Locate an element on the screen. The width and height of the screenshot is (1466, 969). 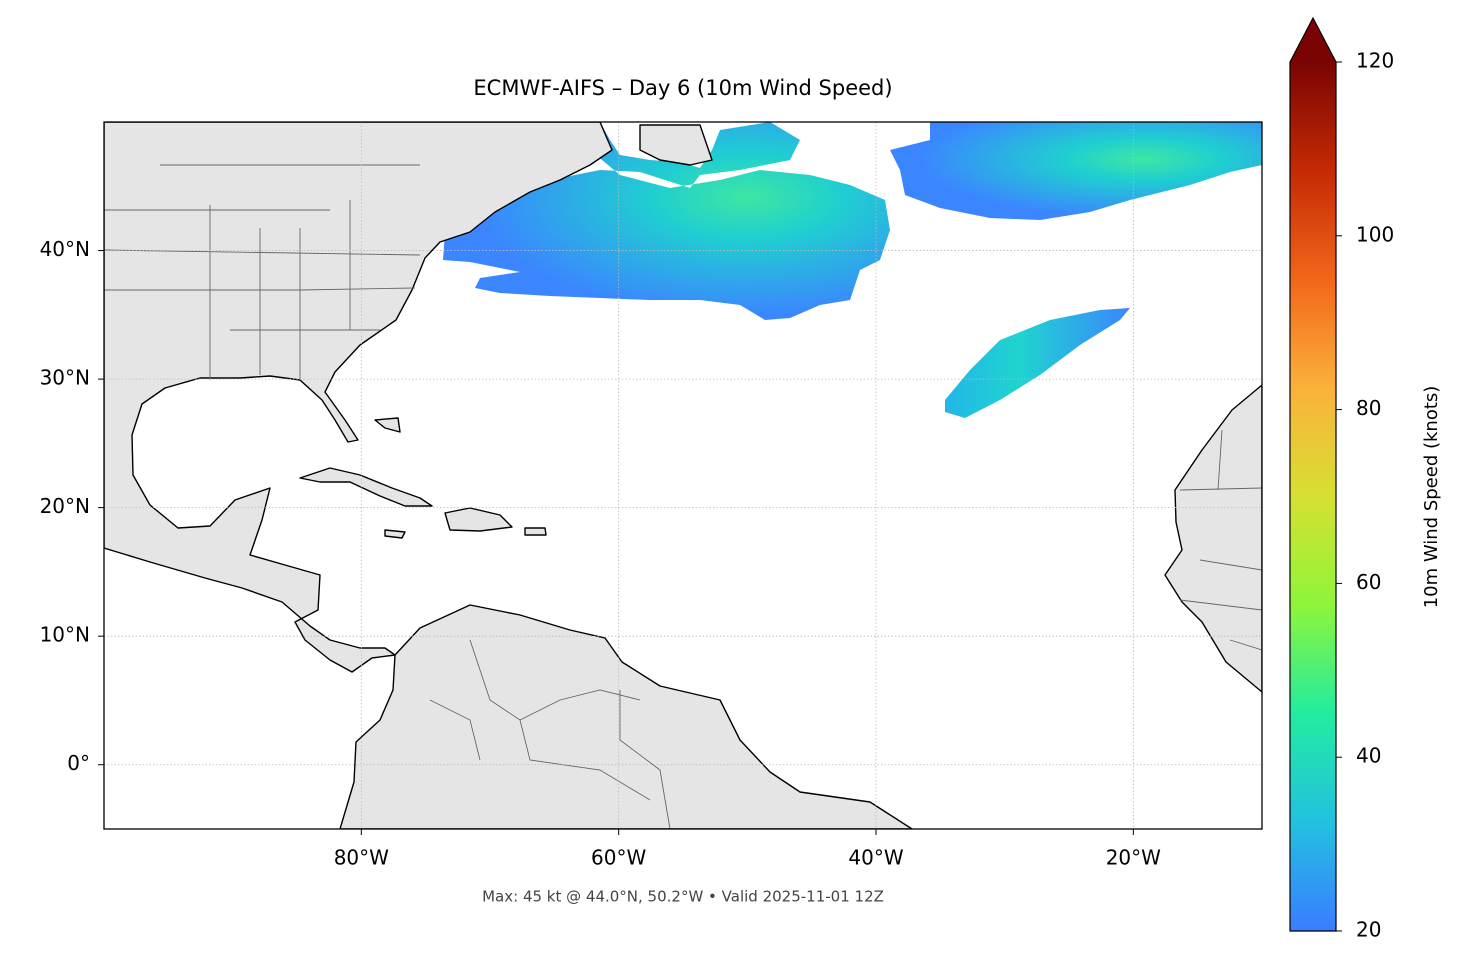
colorbar-tick-label: 20 is located at coordinates (1368, 930).